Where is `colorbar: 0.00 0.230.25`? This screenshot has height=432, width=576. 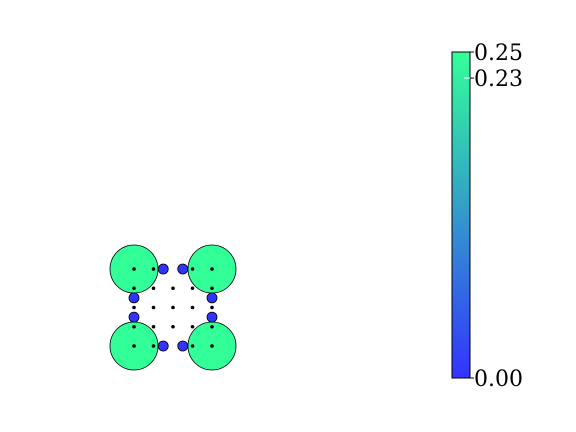 colorbar: 0.00 0.230.25 is located at coordinates (487, 216).